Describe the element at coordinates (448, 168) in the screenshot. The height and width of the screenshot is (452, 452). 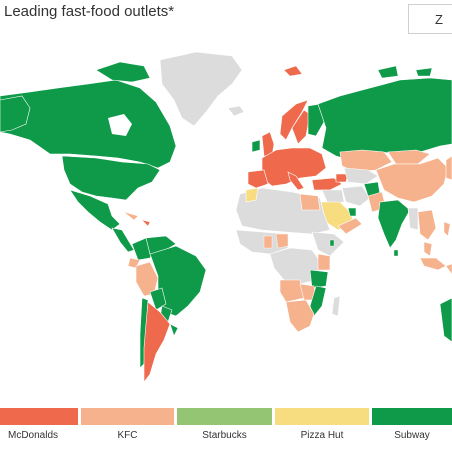
I see `region-korea-japan` at that location.